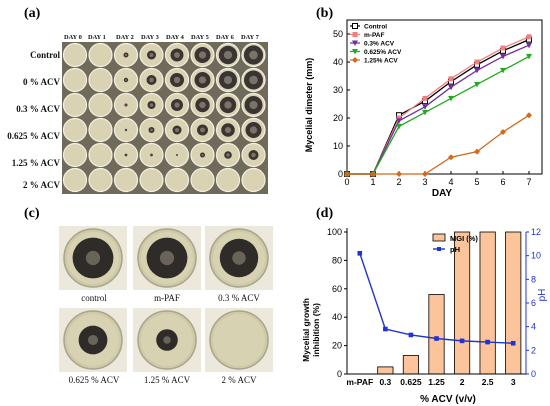 This screenshot has width=550, height=406. Describe the element at coordinates (33, 136) in the screenshot. I see `row-label-0.625-acv: 0.625 % ACV` at that location.